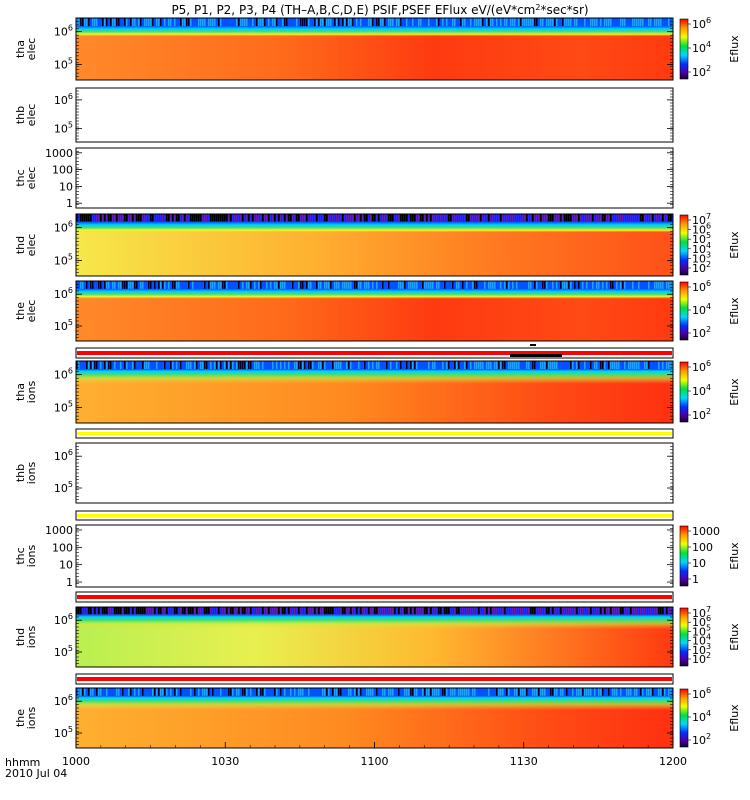 The width and height of the screenshot is (750, 800). Describe the element at coordinates (26, 49) in the screenshot. I see `ylabel-tha-elec: thaelec` at that location.